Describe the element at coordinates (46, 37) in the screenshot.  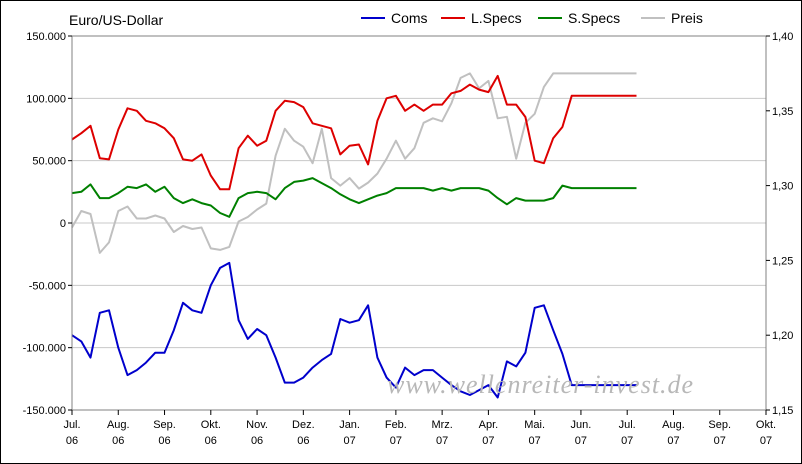
I see `y-left-tick-label: 150.000` at that location.